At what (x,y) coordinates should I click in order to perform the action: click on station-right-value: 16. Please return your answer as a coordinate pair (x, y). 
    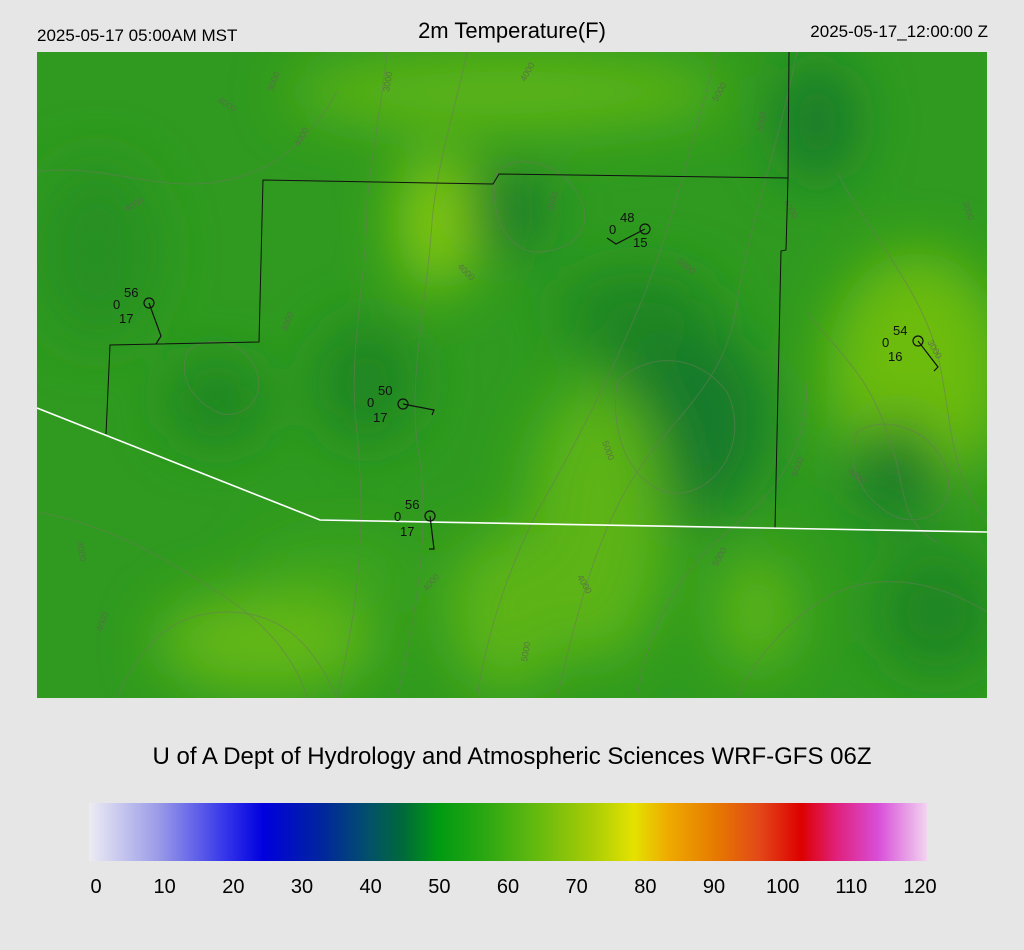
    Looking at the image, I should click on (895, 356).